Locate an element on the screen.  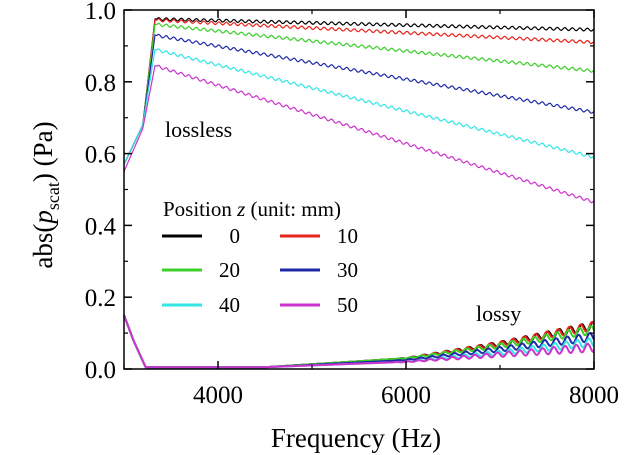
y-tick-label: 0.8 is located at coordinates (100, 83).